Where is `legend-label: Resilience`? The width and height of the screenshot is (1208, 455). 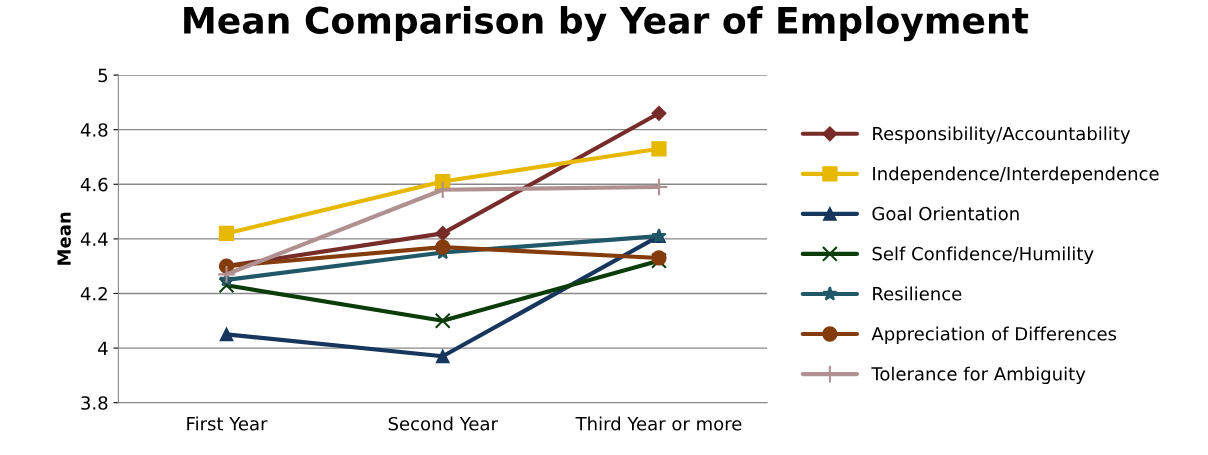 legend-label: Resilience is located at coordinates (917, 293).